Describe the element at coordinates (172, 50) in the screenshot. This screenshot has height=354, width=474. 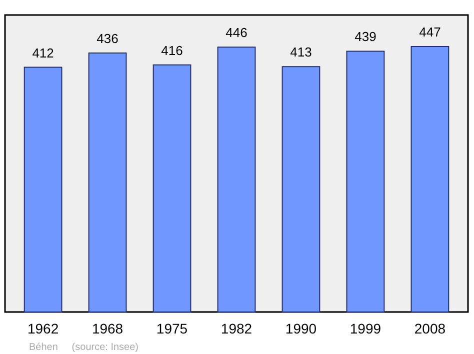
I see `data-label: 416` at that location.